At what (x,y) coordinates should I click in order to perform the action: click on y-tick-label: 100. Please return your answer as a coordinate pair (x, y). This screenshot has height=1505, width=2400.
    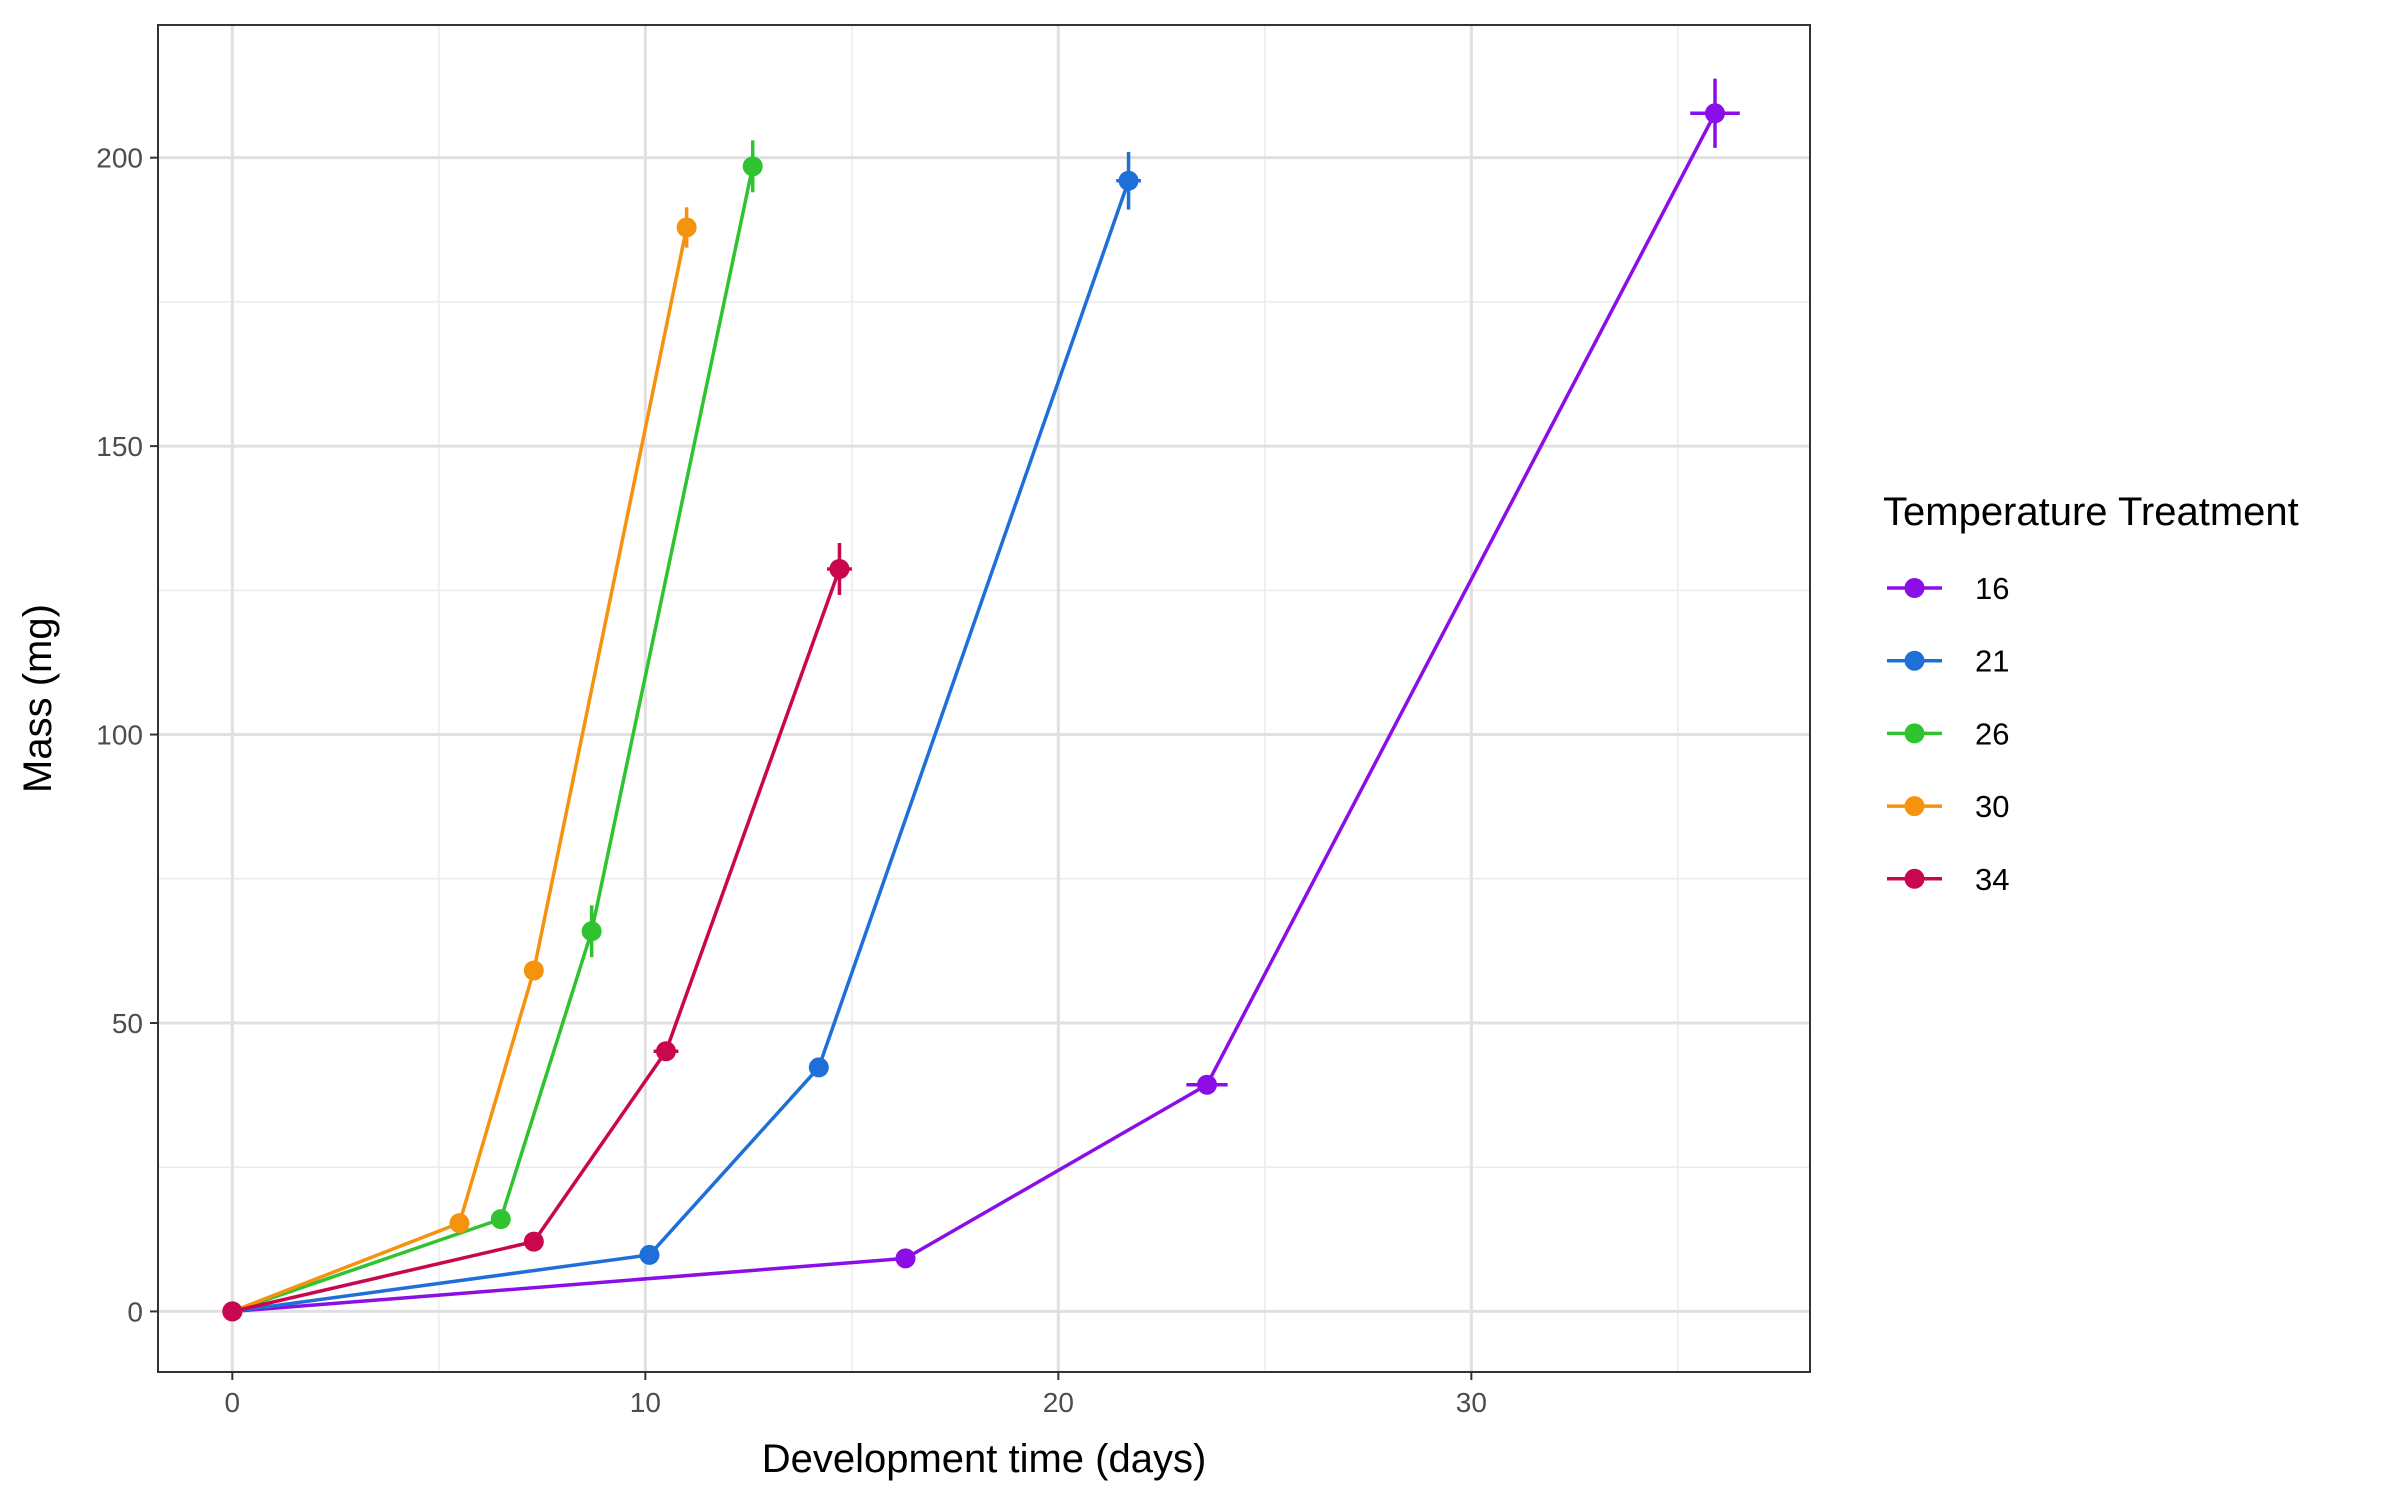
    Looking at the image, I should click on (119, 735).